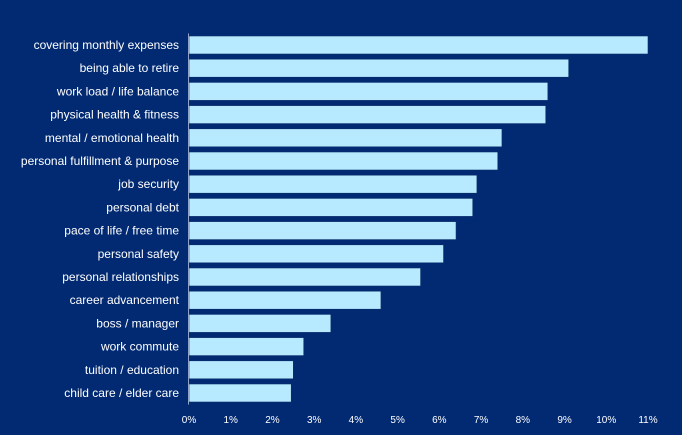 The height and width of the screenshot is (435, 682). What do you see at coordinates (130, 68) in the screenshot?
I see `category-label: being able to retire` at bounding box center [130, 68].